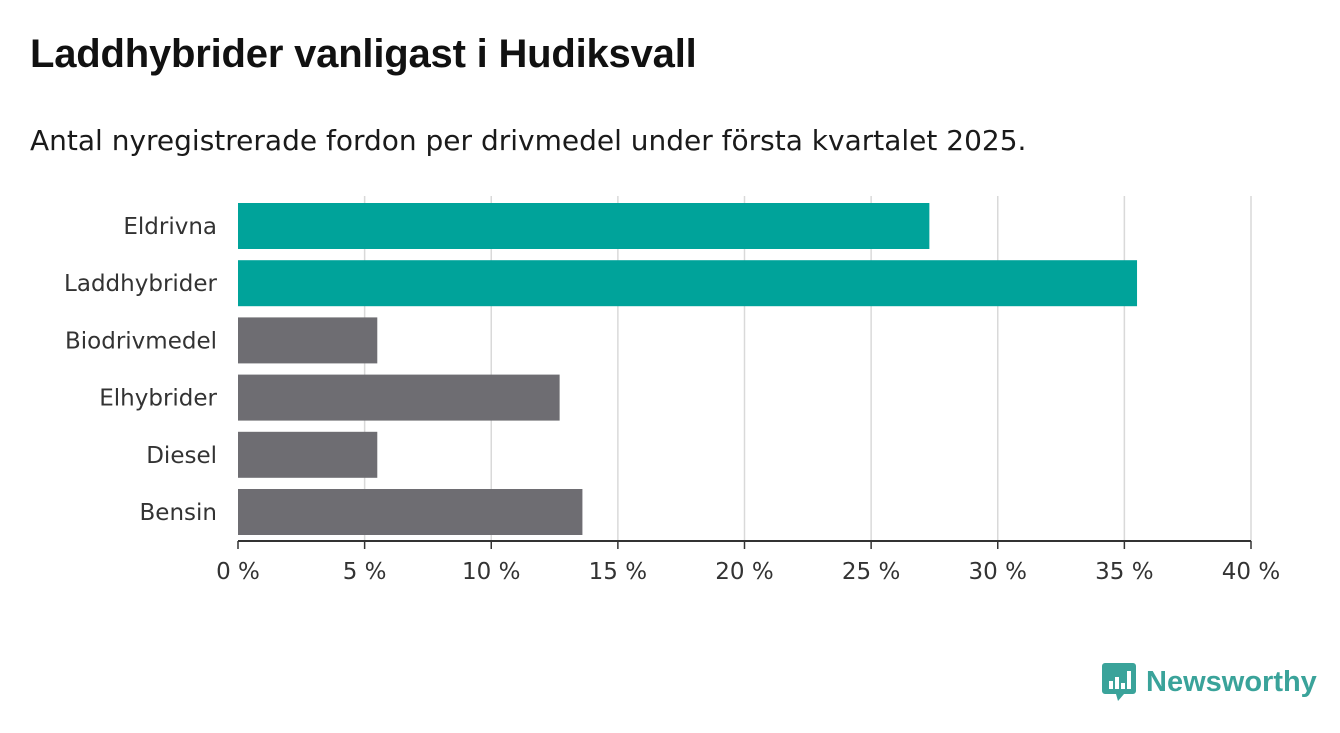 This screenshot has width=1340, height=733. I want to click on category-label: Eldrivna, so click(170, 227).